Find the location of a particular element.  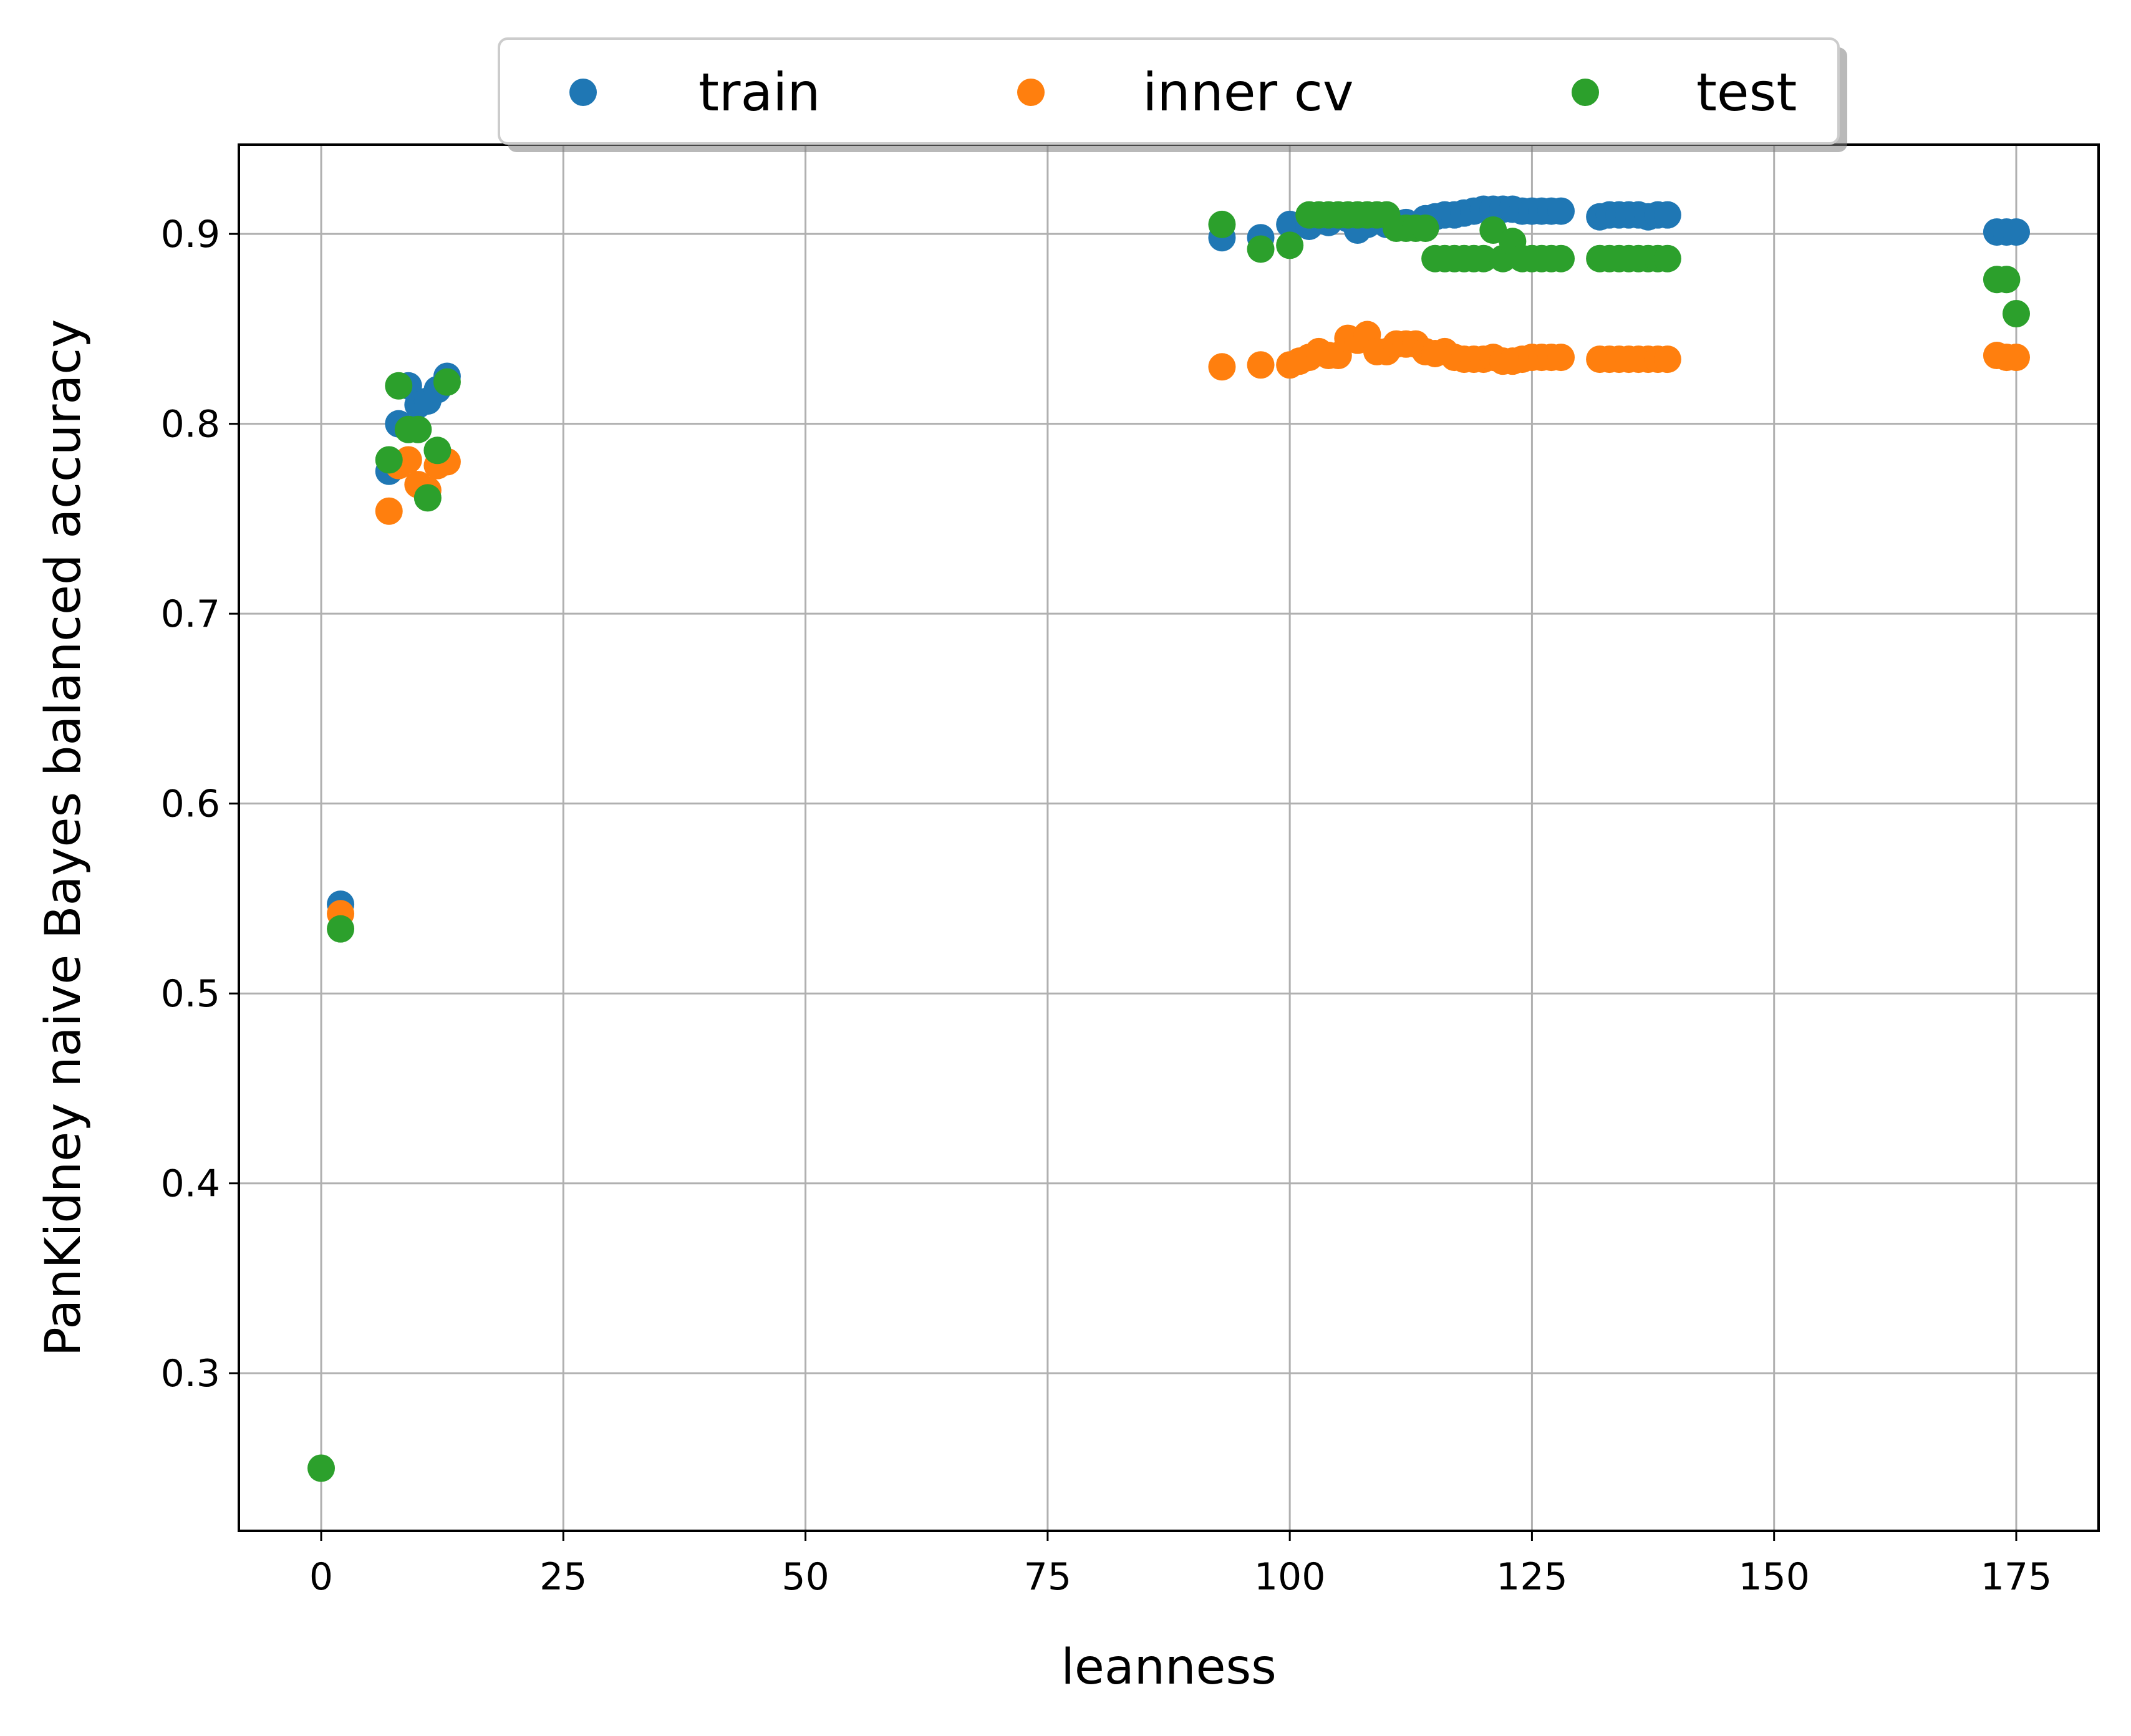

legend: train inner cv test is located at coordinates (1172, 94).